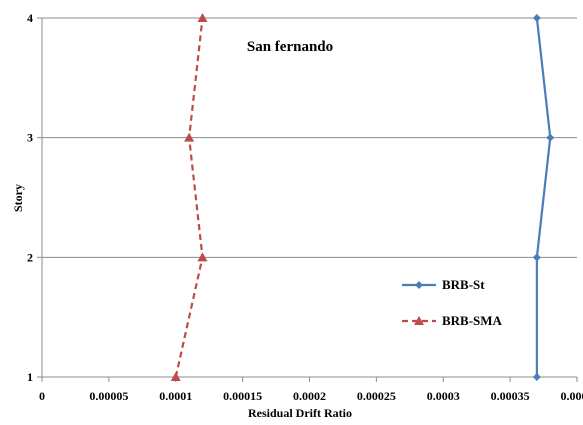  What do you see at coordinates (443, 396) in the screenshot?
I see `x-tick-label-6: 0.0003` at bounding box center [443, 396].